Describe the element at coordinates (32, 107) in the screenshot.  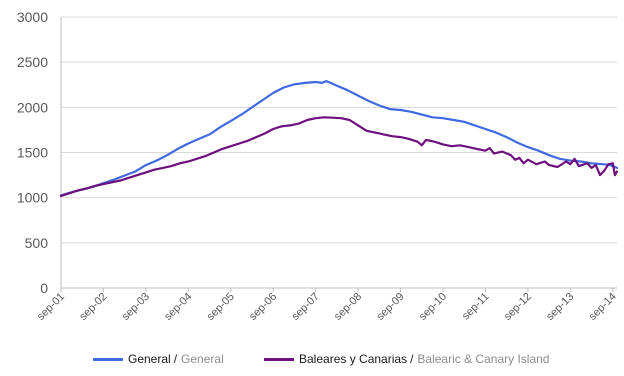
I see `y-tick-label: 2000` at that location.